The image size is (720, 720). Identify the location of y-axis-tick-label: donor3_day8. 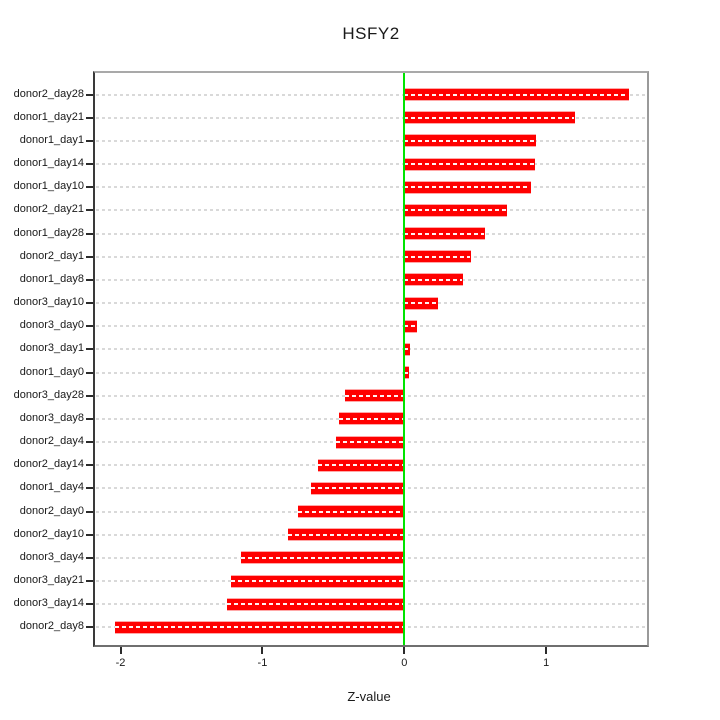
(51, 417).